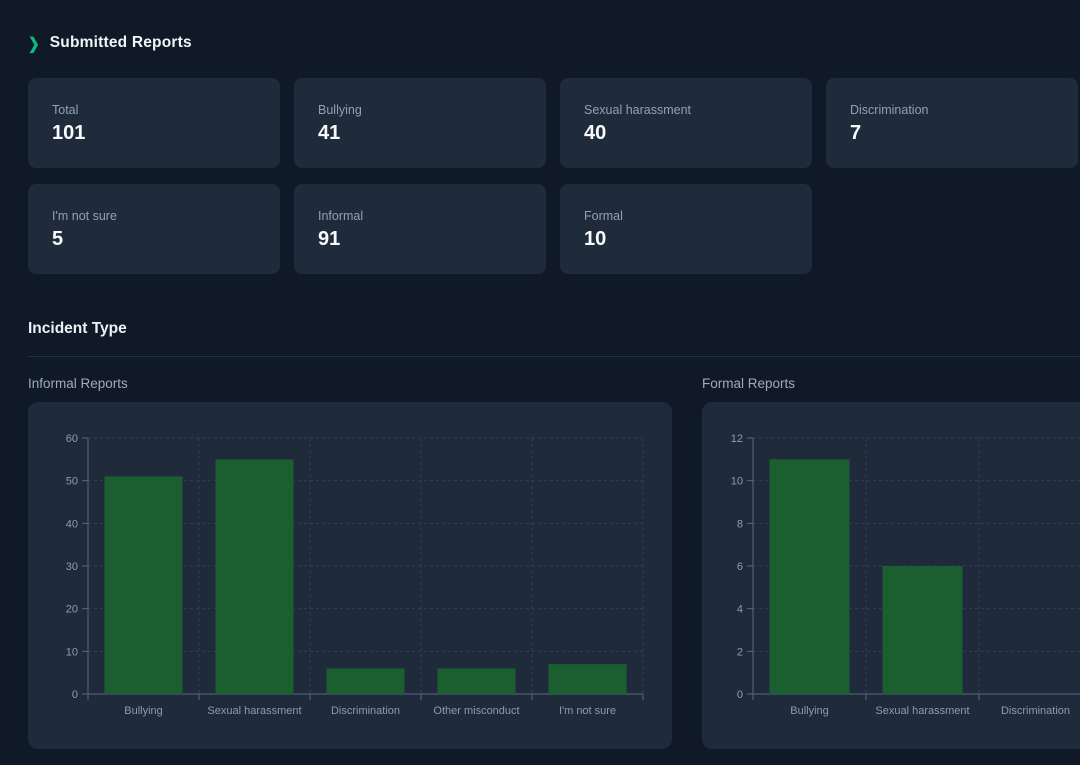  Describe the element at coordinates (120, 42) in the screenshot. I see `page-title: Submitted Reports` at that location.